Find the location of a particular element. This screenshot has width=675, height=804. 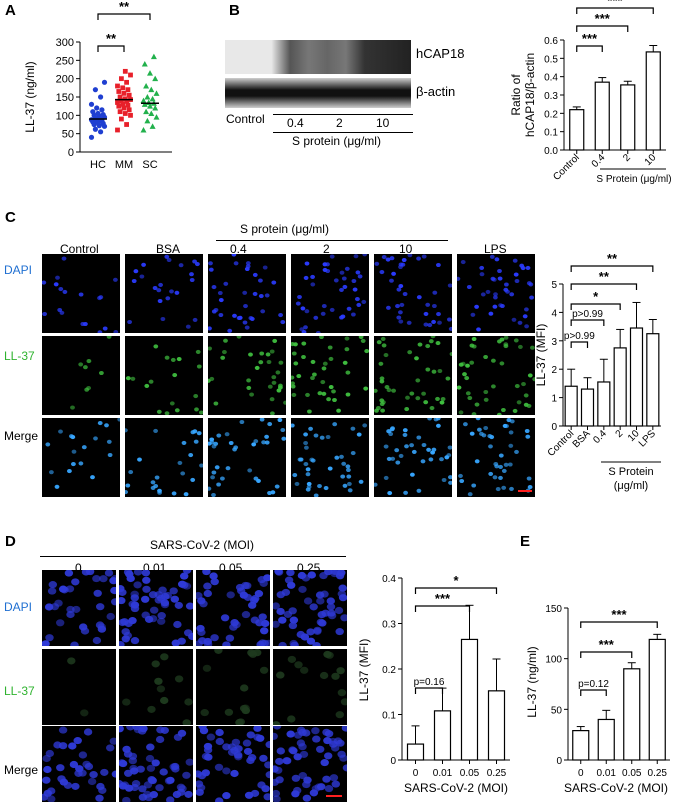

panel-c-column-label: Control is located at coordinates (79, 249).